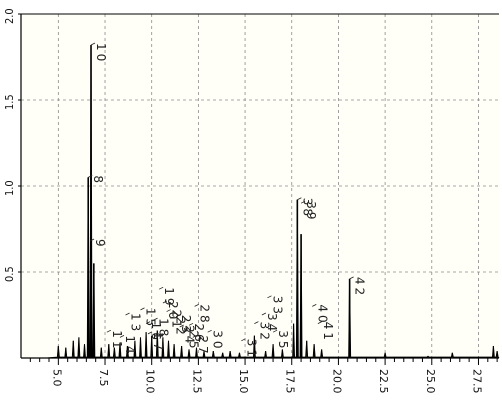  What do you see at coordinates (277, 306) in the screenshot?
I see `peak-label: 33` at bounding box center [277, 306].